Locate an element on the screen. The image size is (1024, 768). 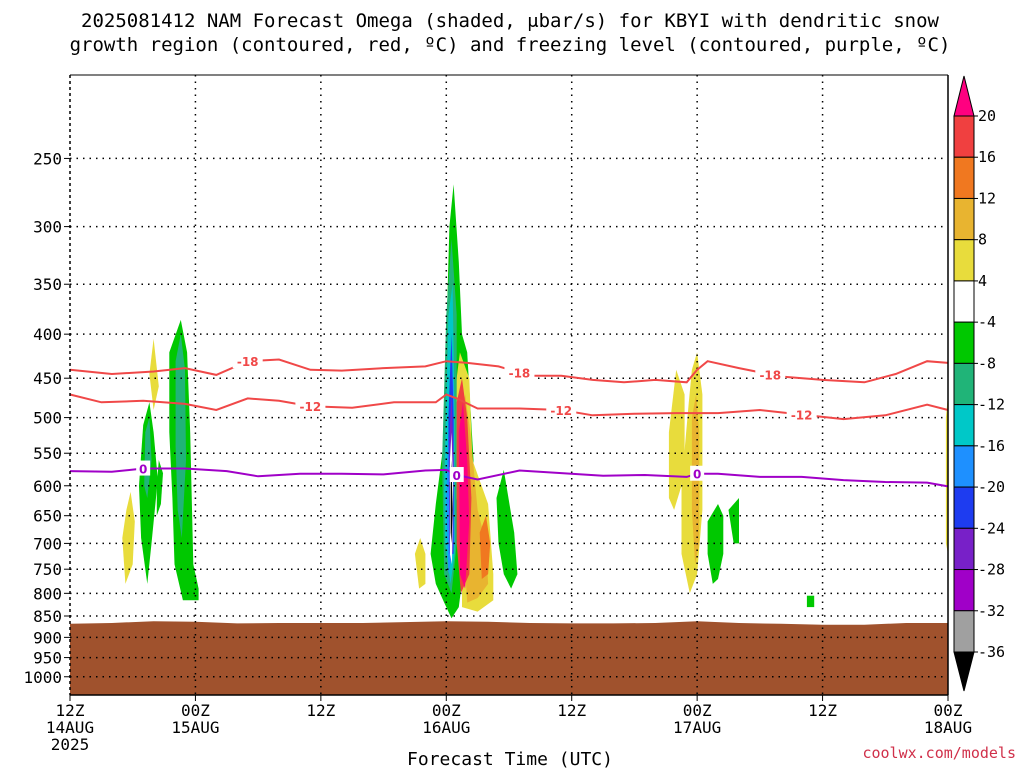
contour-label-2-1: 0 is located at coordinates (457, 476).